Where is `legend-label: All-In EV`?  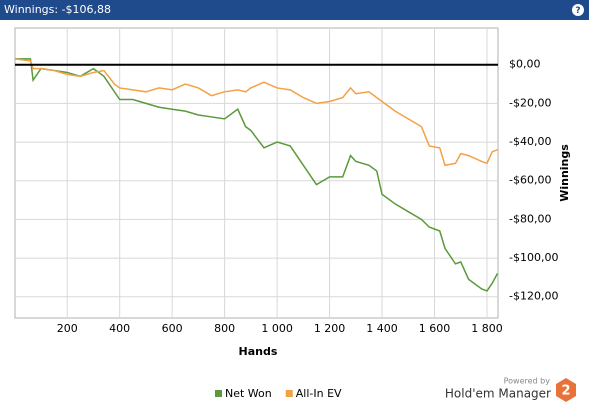
legend-label: All-In EV is located at coordinates (319, 393).